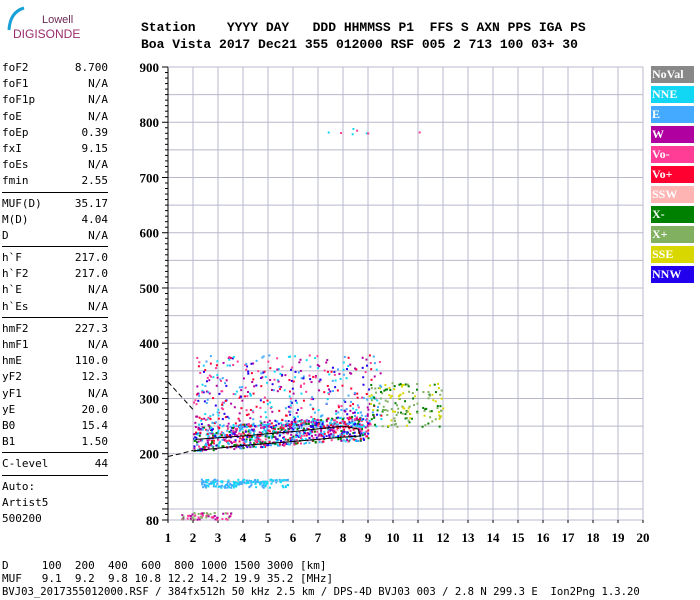 The width and height of the screenshot is (700, 600). What do you see at coordinates (15, 165) in the screenshot?
I see `param-name: foEs` at bounding box center [15, 165].